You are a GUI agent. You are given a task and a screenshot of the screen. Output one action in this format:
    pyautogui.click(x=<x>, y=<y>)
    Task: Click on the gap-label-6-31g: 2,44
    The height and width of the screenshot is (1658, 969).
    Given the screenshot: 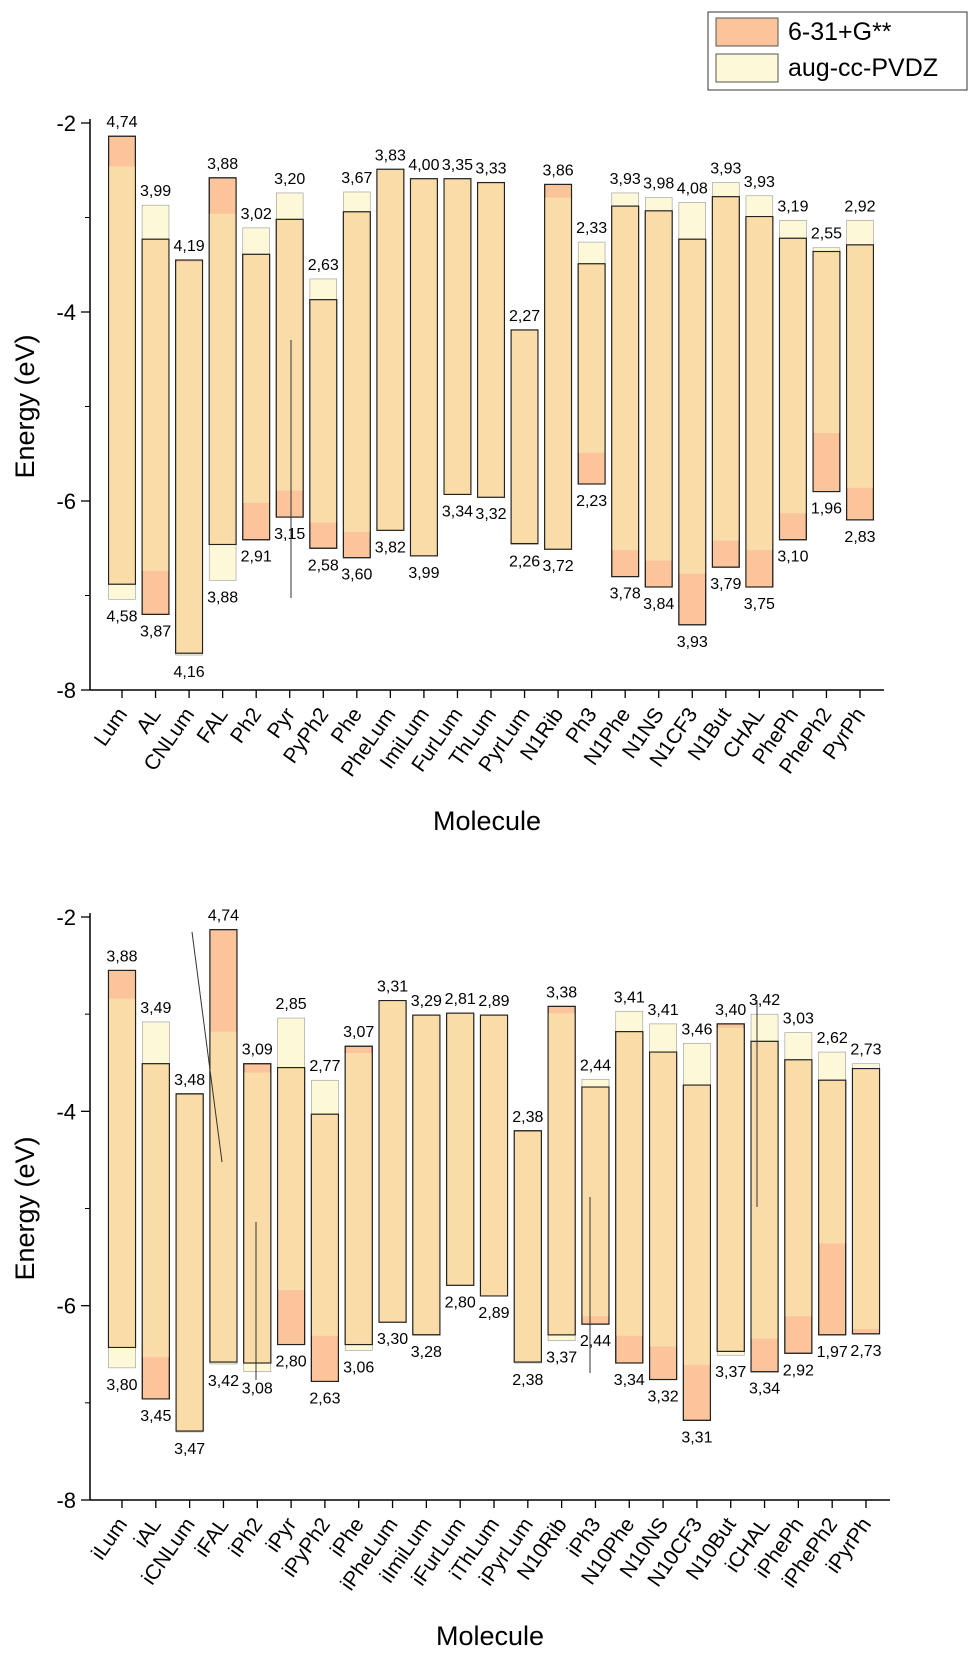 What is the action you would take?
    pyautogui.click(x=595, y=1065)
    